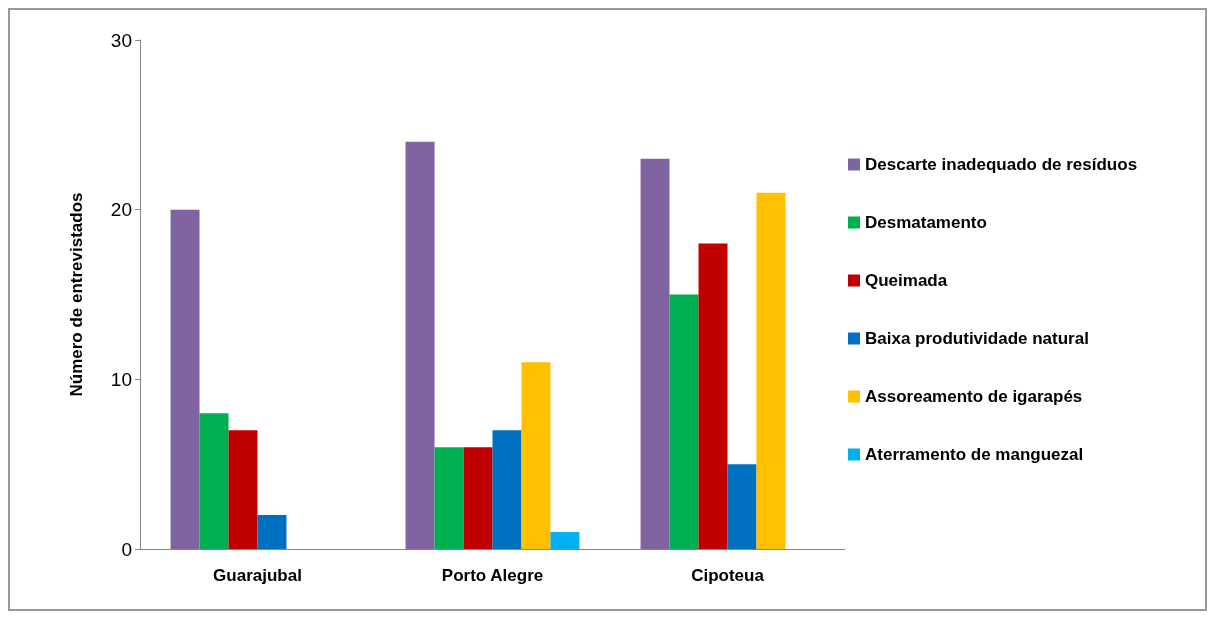  Describe the element at coordinates (76, 294) in the screenshot. I see `y-axis-title: Número de entrevistados` at that location.